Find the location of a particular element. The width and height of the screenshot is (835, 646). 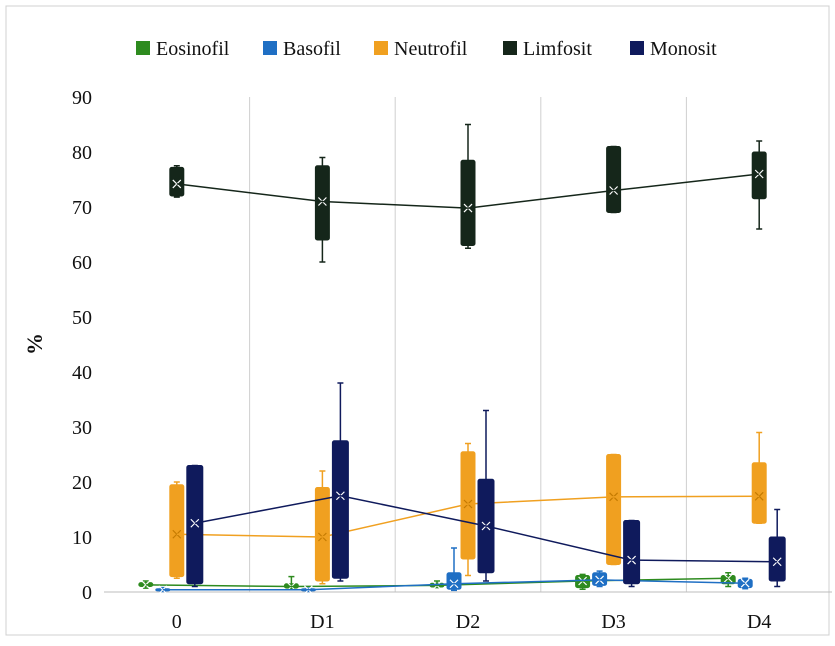

x-tick-label: D4 is located at coordinates (759, 622).